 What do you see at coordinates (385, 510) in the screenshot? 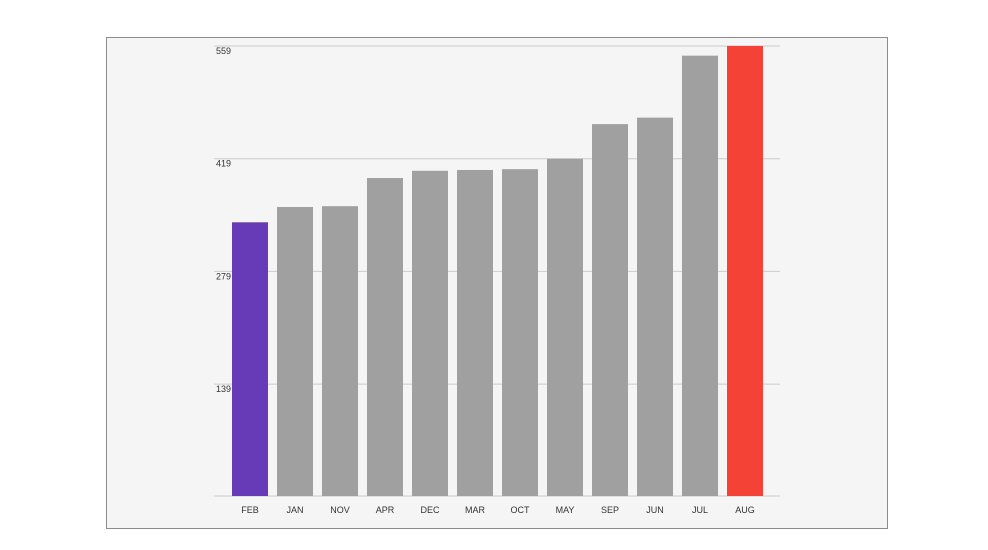
I see `x-tick-label-apr: APR` at bounding box center [385, 510].